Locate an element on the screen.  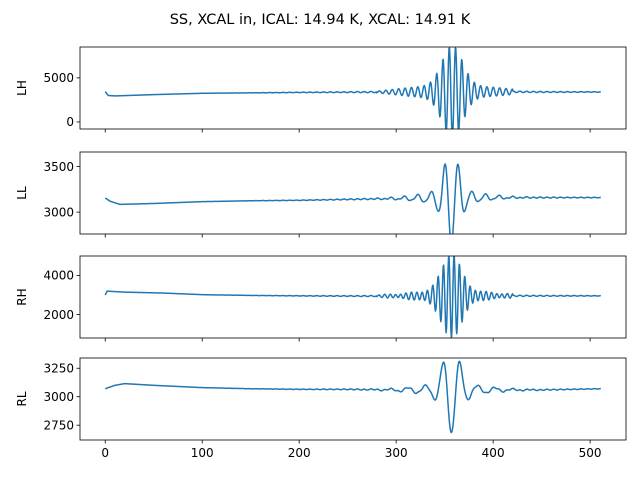
y-axis-label: LH is located at coordinates (22, 88).